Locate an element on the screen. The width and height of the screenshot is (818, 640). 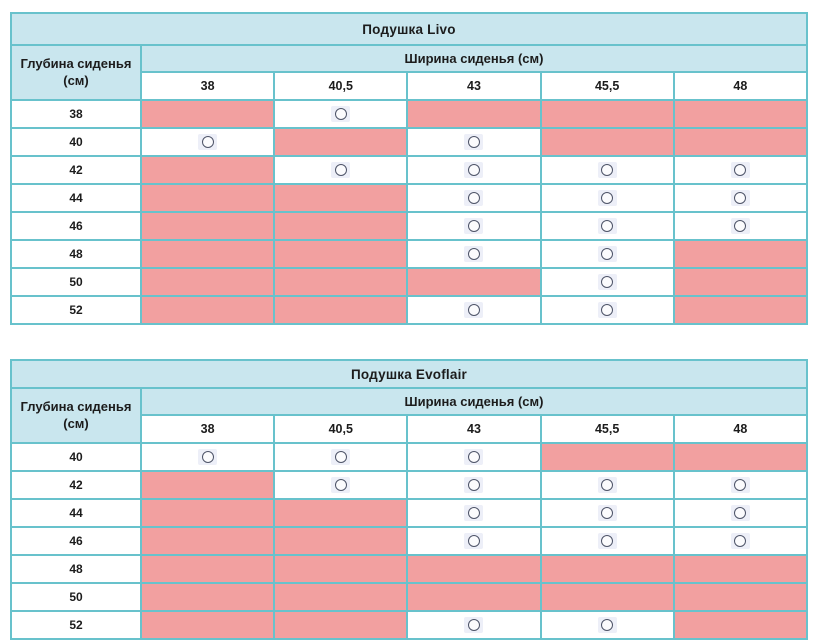
table-title-row: Подушка Livo is located at coordinates (409, 29).